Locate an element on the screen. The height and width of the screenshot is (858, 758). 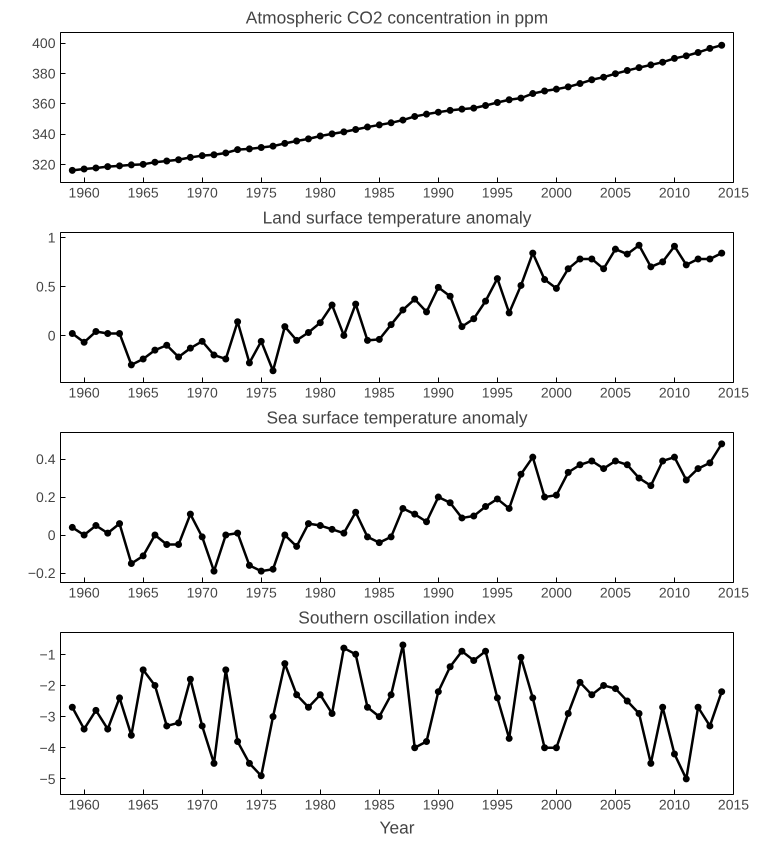
y-tick-label: 0.2 is located at coordinates (46, 497).